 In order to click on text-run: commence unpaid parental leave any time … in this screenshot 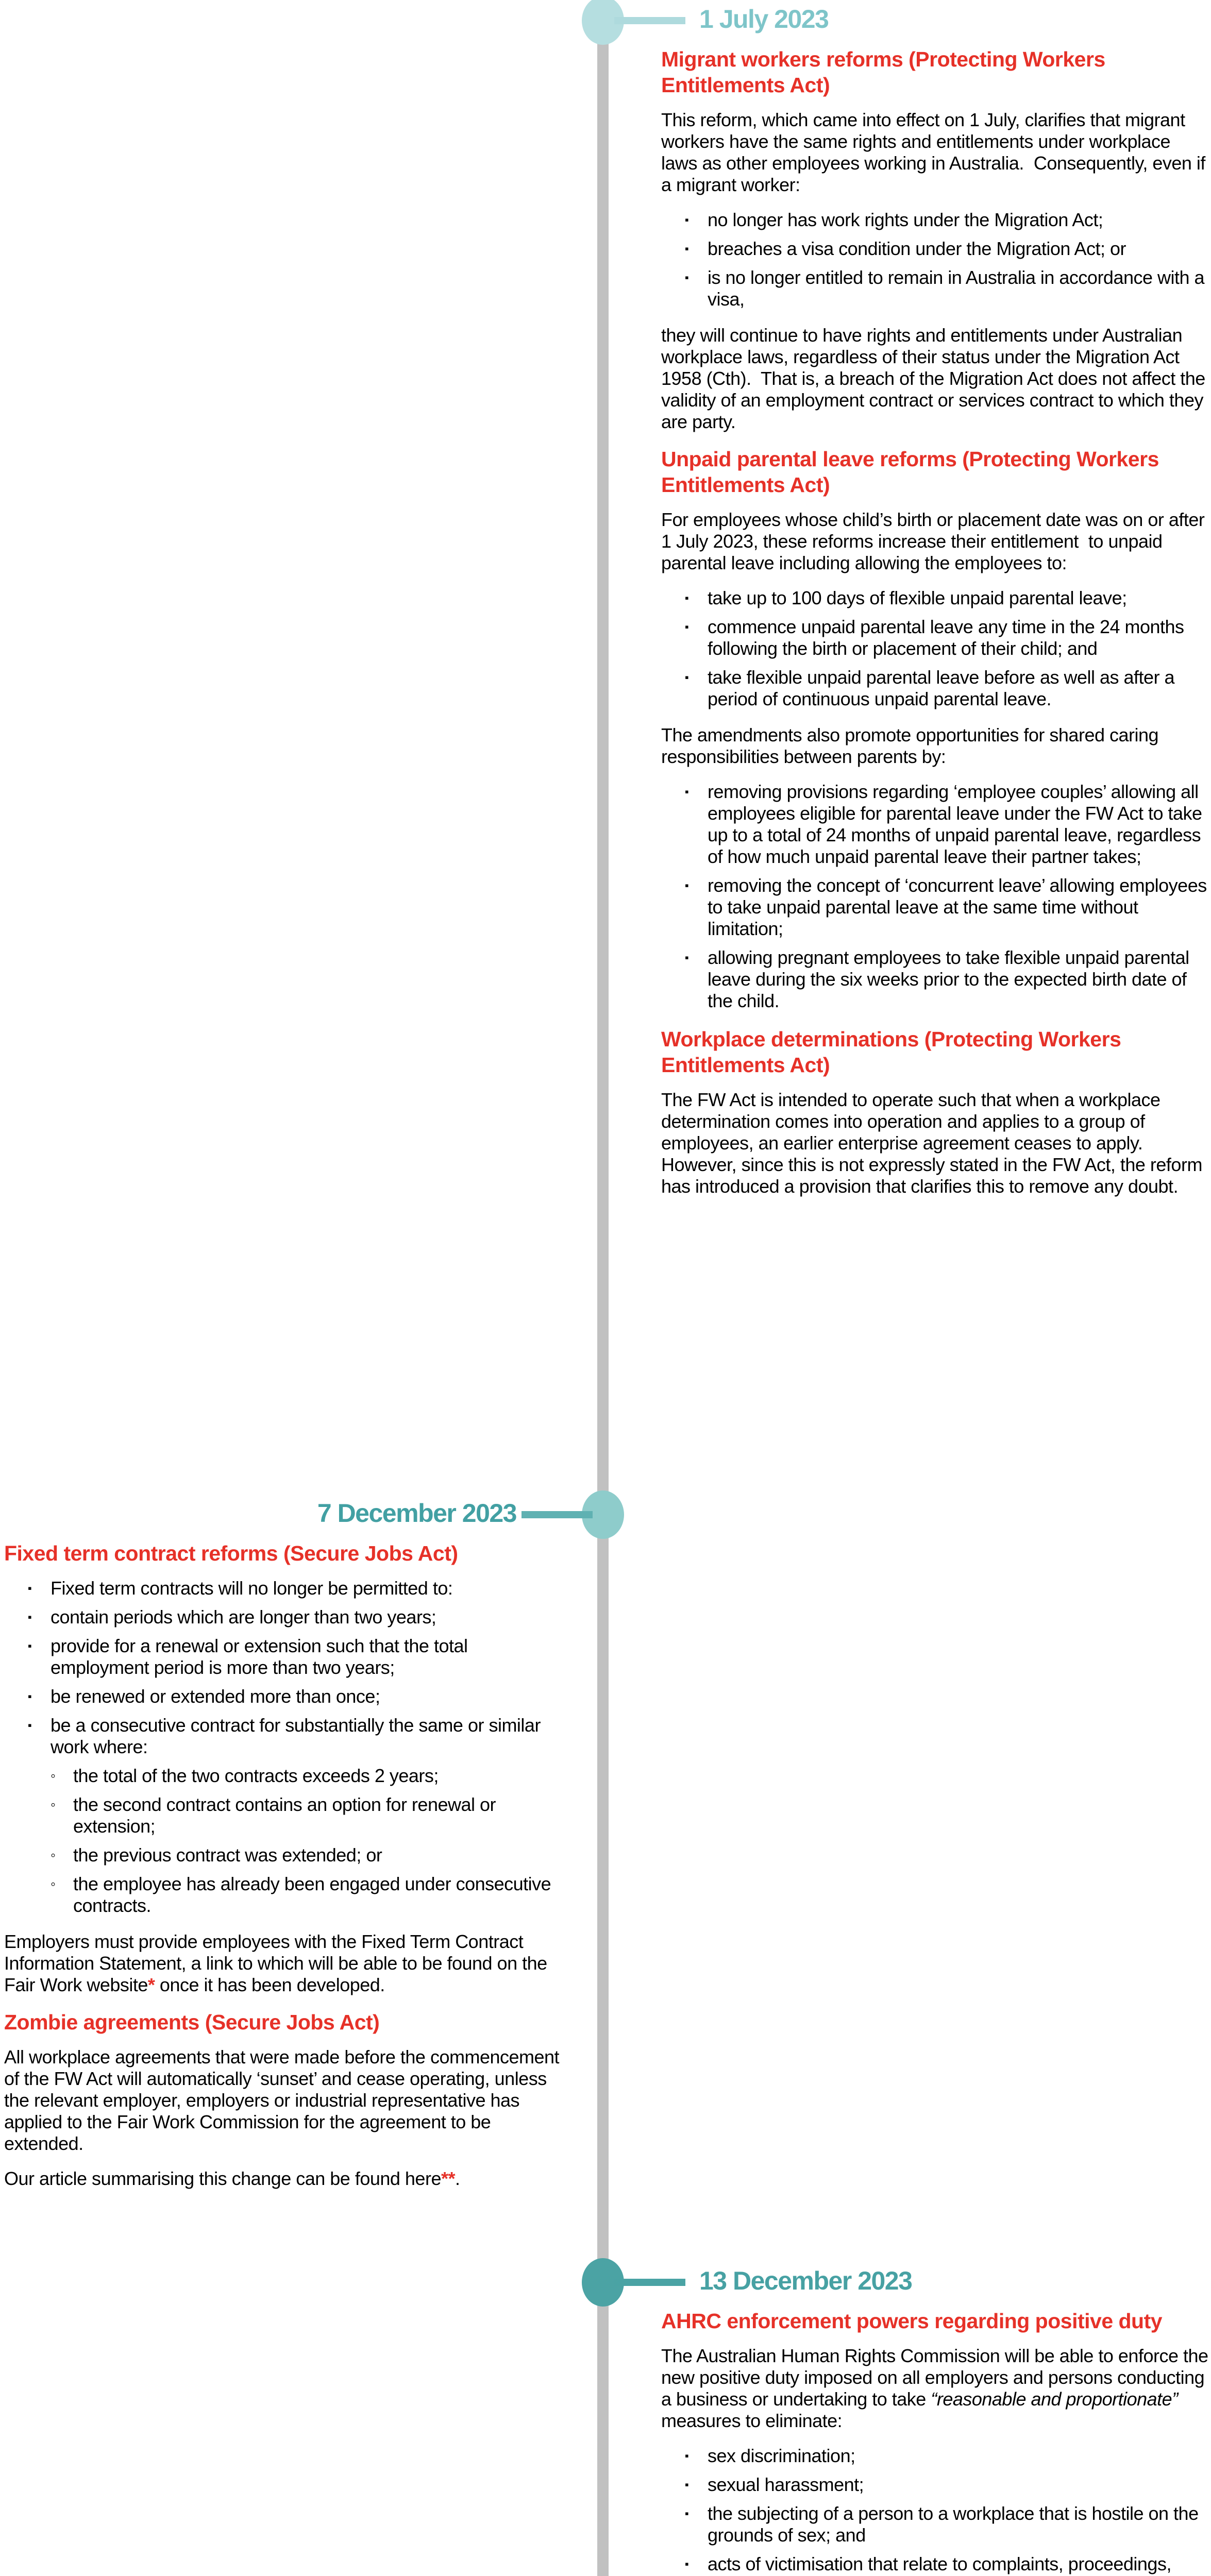, I will do `click(949, 638)`.